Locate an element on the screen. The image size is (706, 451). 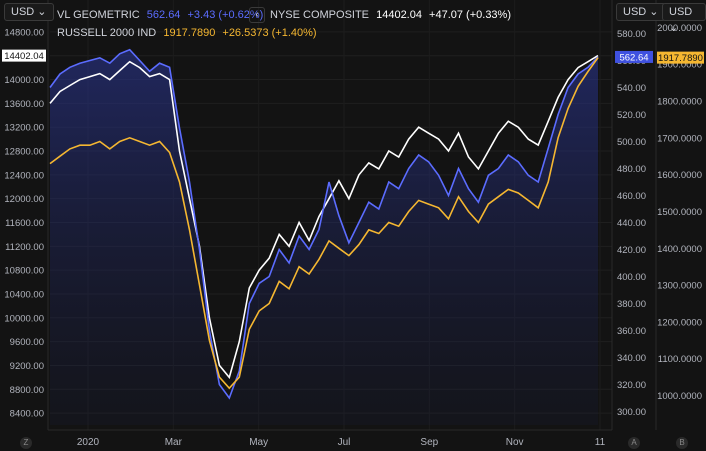
mid-tick-label: 520.00 is located at coordinates (631, 115).